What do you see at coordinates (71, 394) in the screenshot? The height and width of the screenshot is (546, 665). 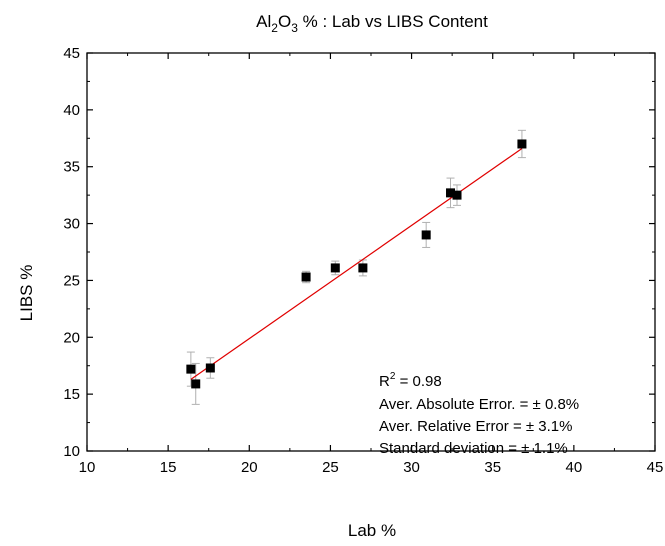 I see `y-tick-label: 15` at bounding box center [71, 394].